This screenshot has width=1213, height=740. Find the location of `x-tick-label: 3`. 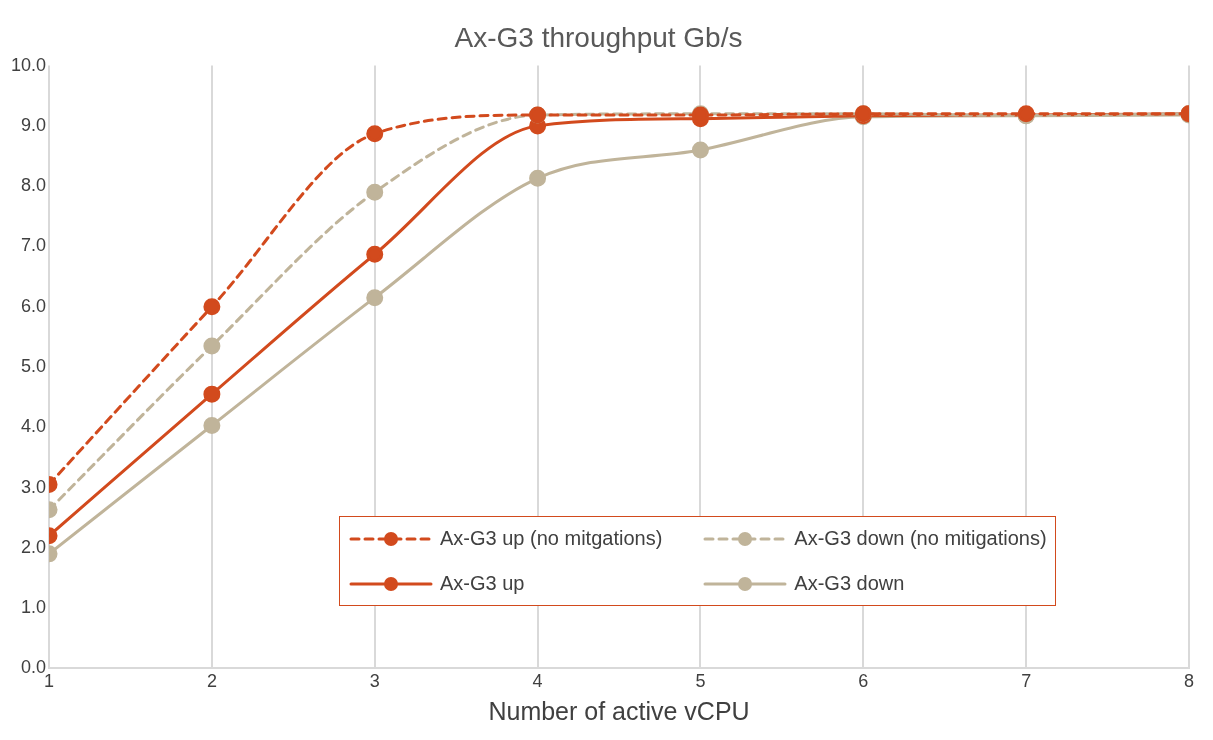

x-tick-label: 3 is located at coordinates (374, 681).